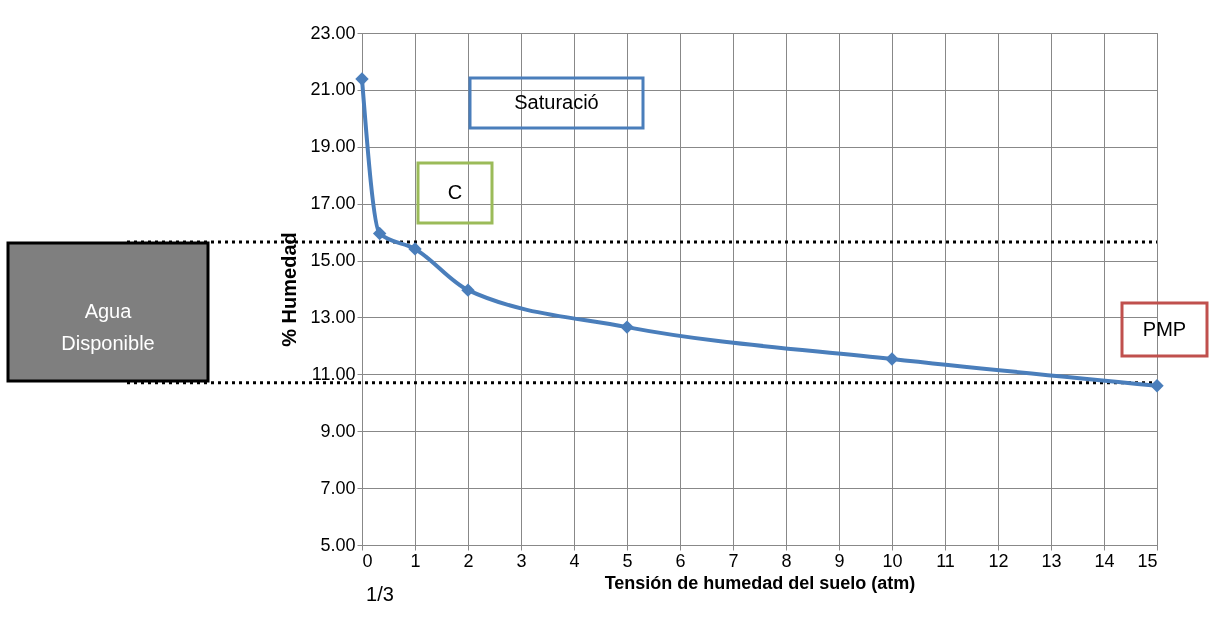 The width and height of the screenshot is (1209, 633). What do you see at coordinates (338, 544) in the screenshot?
I see `y-tick-label: 5.00` at bounding box center [338, 544].